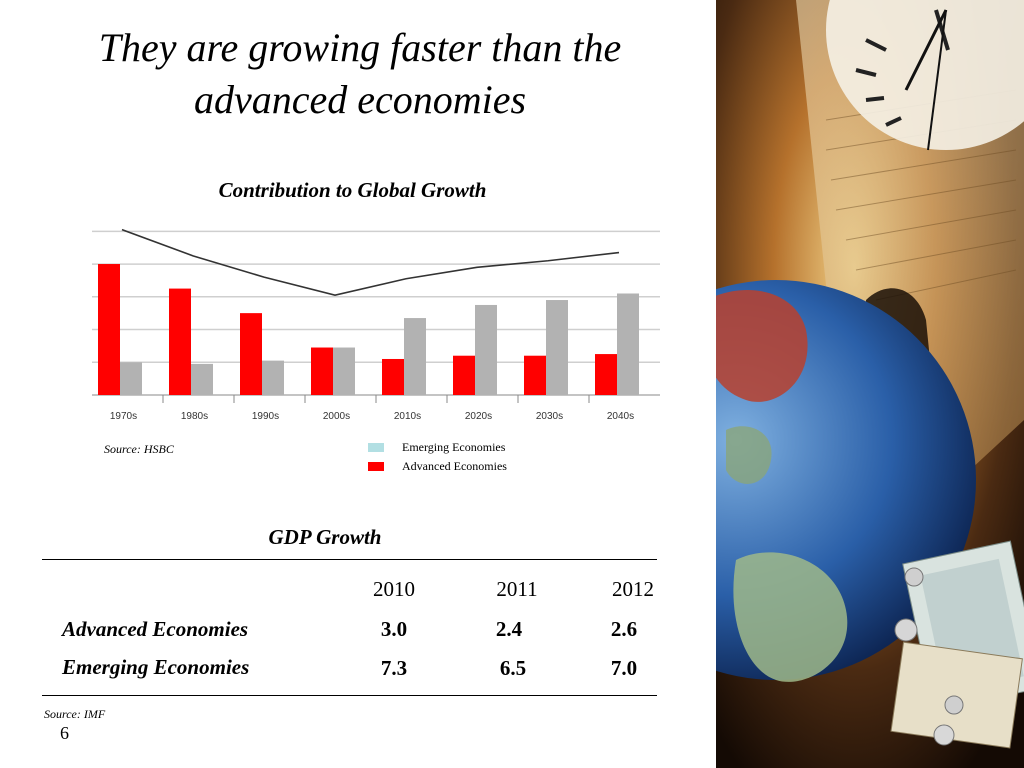 This screenshot has height=768, width=1024. I want to click on legend-swatch-emerging, so click(376, 447).